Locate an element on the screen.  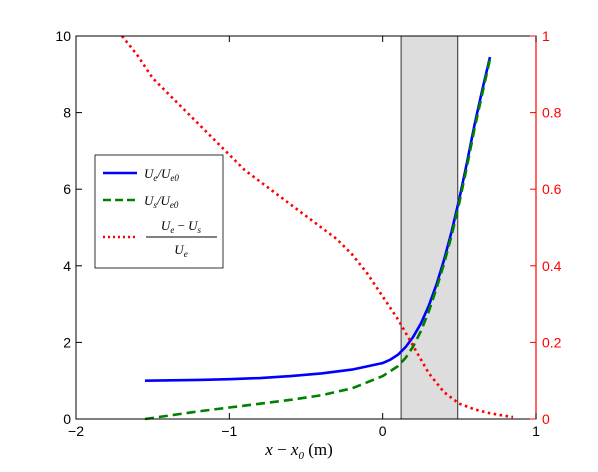
y-left-tick-label-3: 6 is located at coordinates (67, 189).